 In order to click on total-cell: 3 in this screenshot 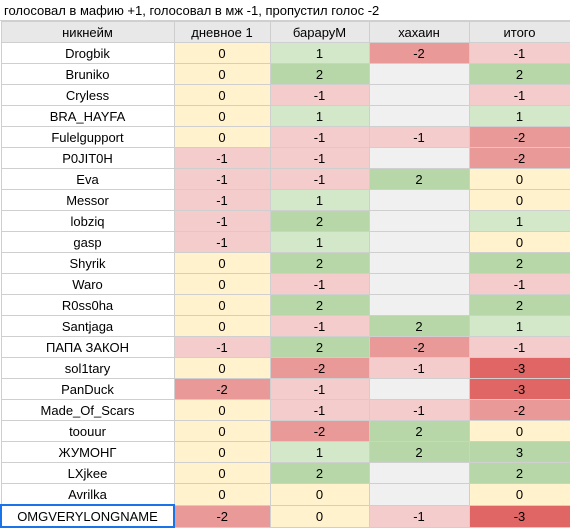, I will do `click(519, 452)`.